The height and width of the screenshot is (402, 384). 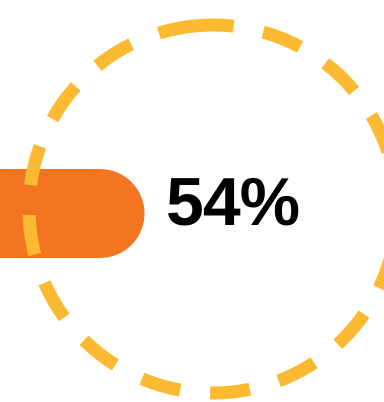 What do you see at coordinates (233, 202) in the screenshot?
I see `progress-percent-label: 54%` at bounding box center [233, 202].